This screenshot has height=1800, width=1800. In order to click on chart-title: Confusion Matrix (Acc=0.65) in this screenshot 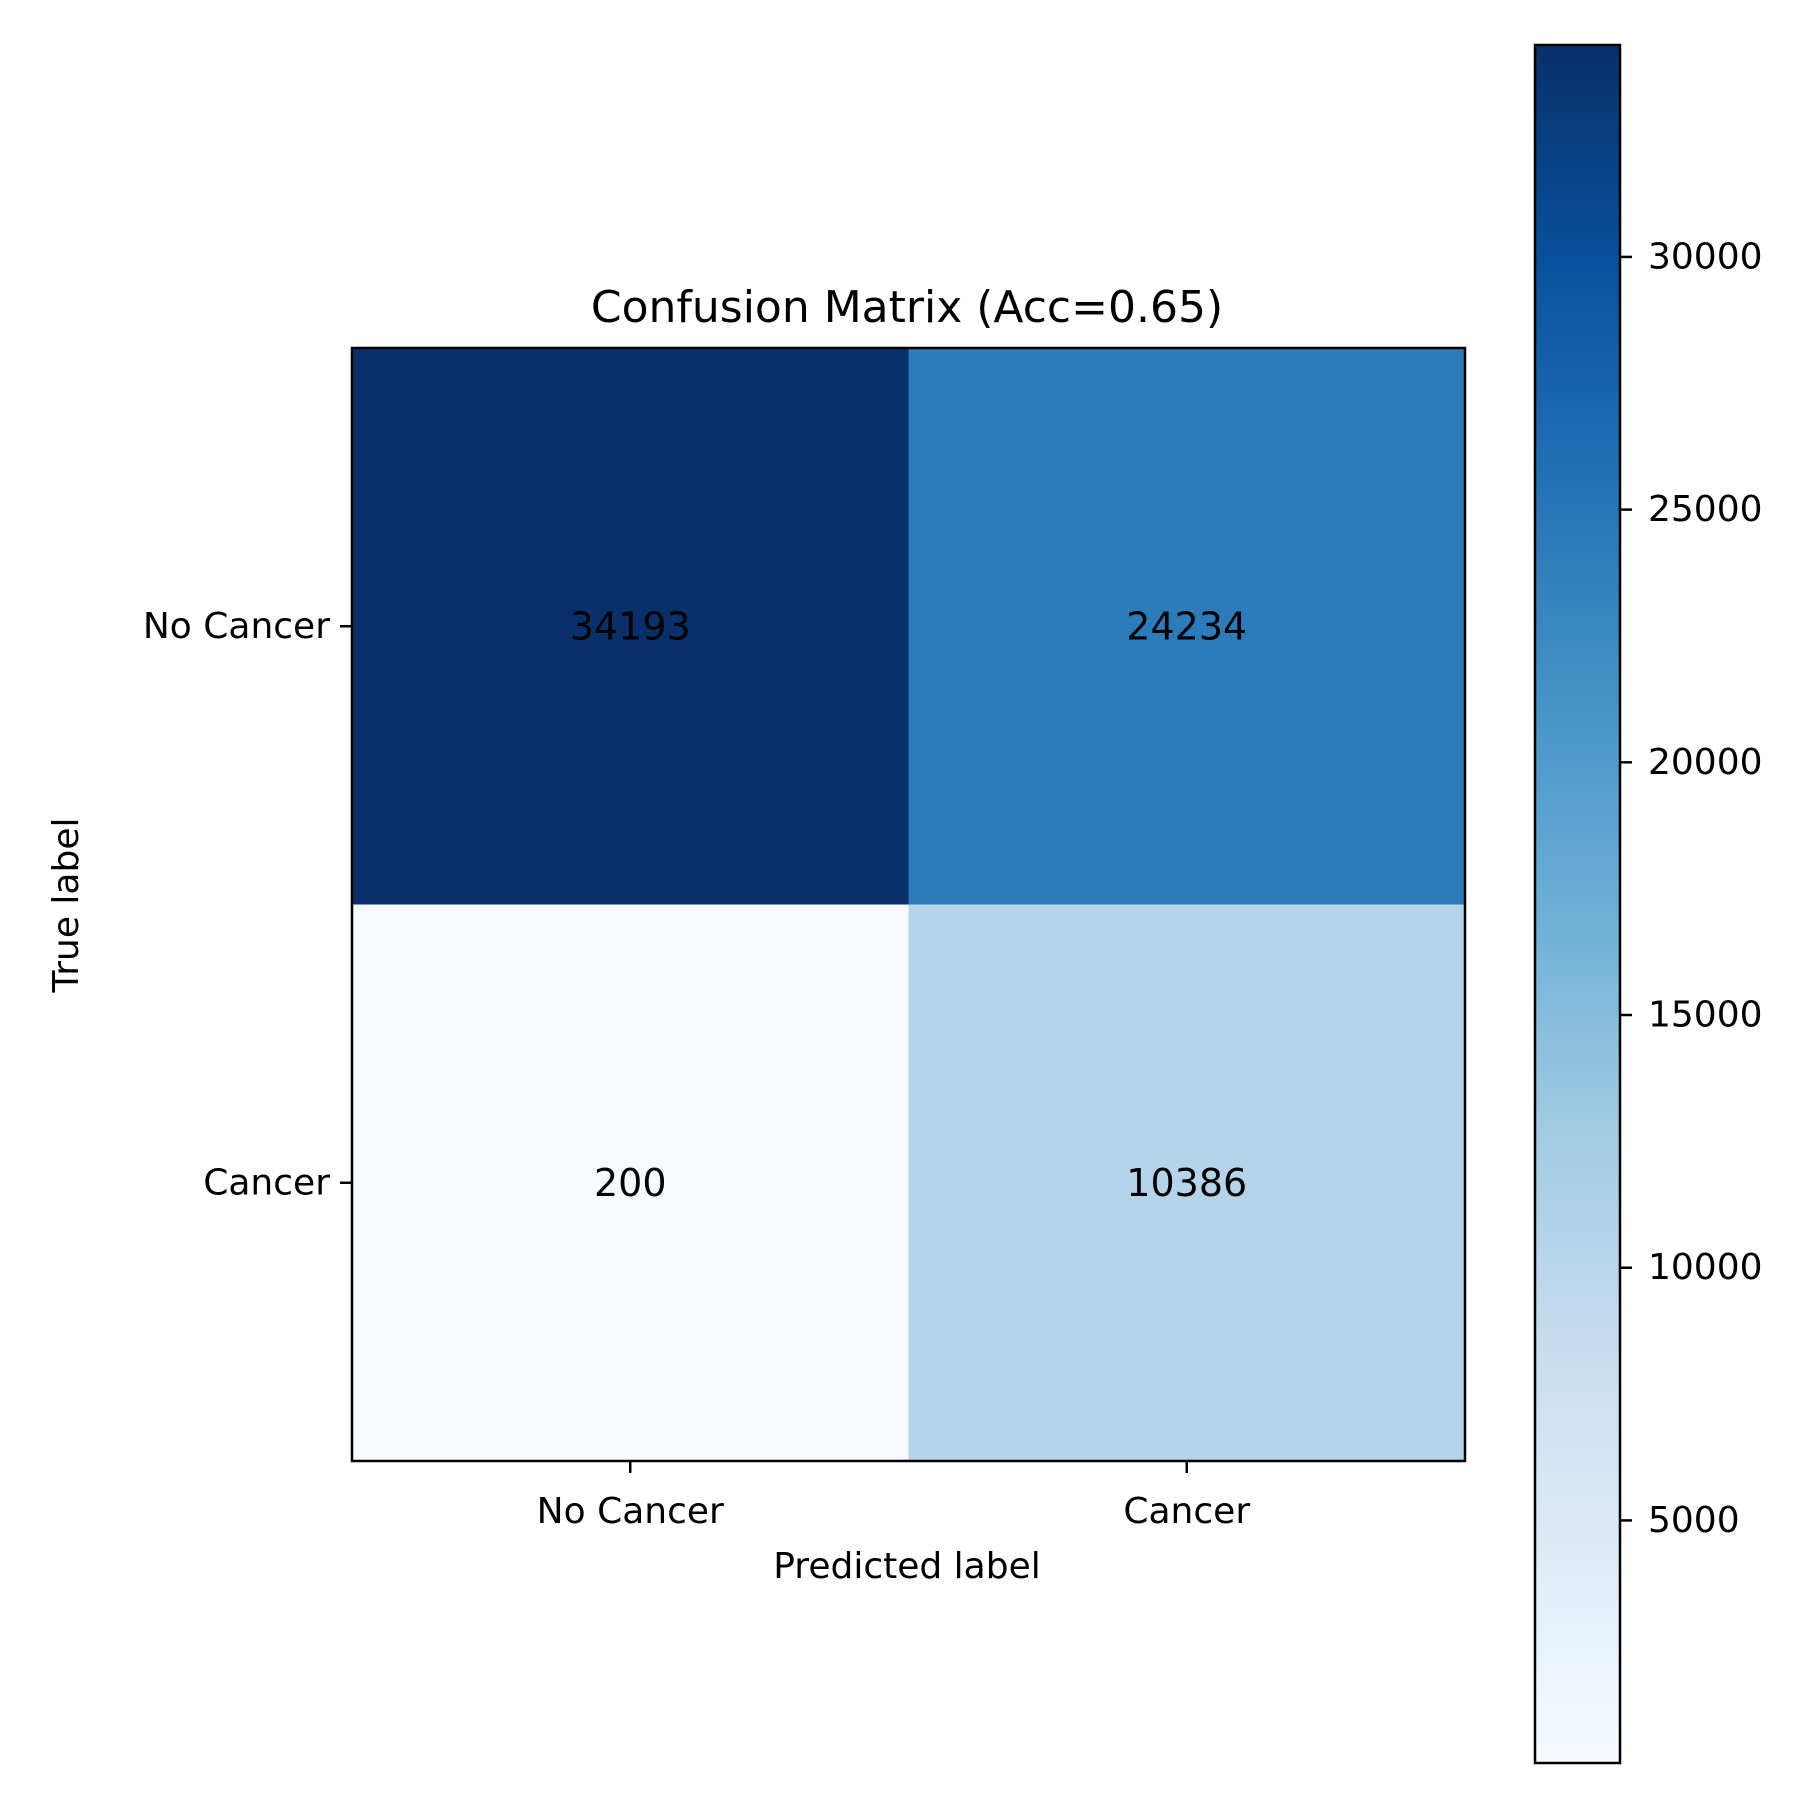, I will do `click(907, 307)`.